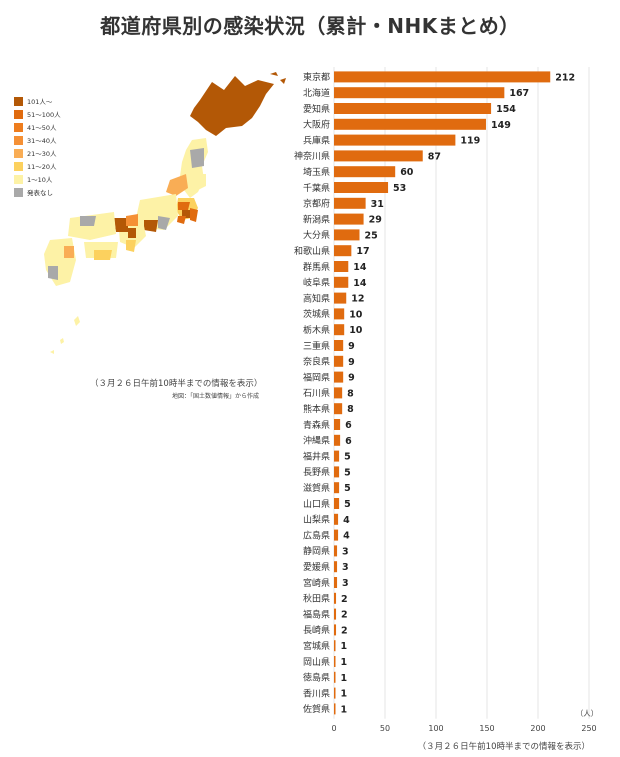 The image size is (620, 757). I want to click on data-label: 4, so click(346, 520).